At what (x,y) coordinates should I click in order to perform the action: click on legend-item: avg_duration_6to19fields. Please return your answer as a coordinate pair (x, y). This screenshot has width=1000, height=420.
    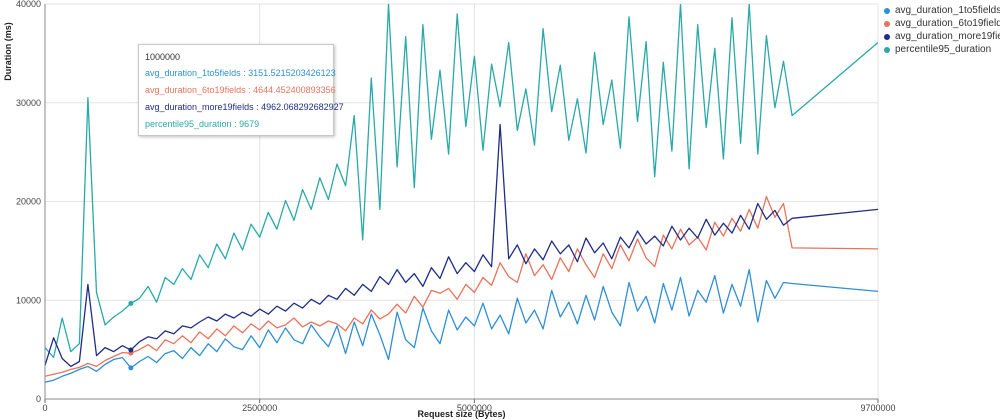
    Looking at the image, I should click on (942, 23).